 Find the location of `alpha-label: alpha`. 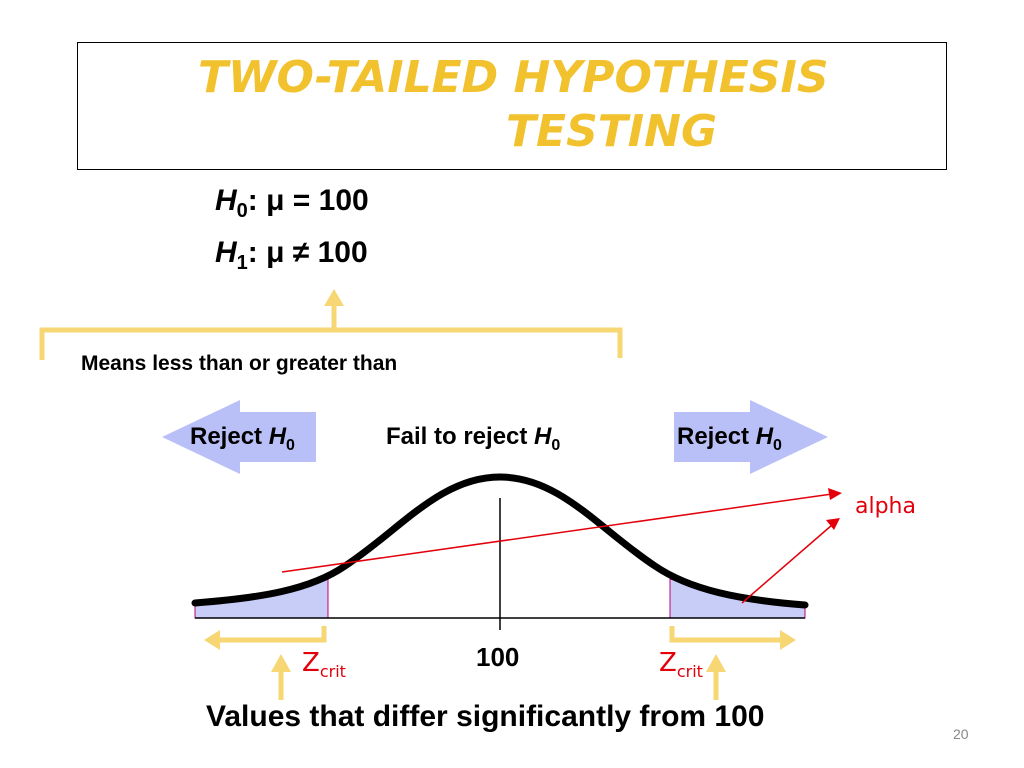

alpha-label: alpha is located at coordinates (885, 506).